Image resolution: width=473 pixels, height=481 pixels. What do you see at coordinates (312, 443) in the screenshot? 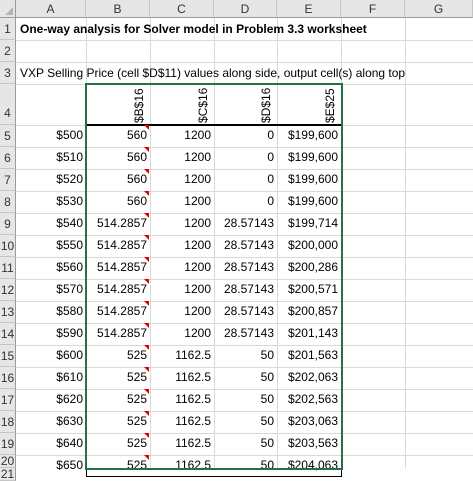
I see `output-value-cell: $203,563` at bounding box center [312, 443].